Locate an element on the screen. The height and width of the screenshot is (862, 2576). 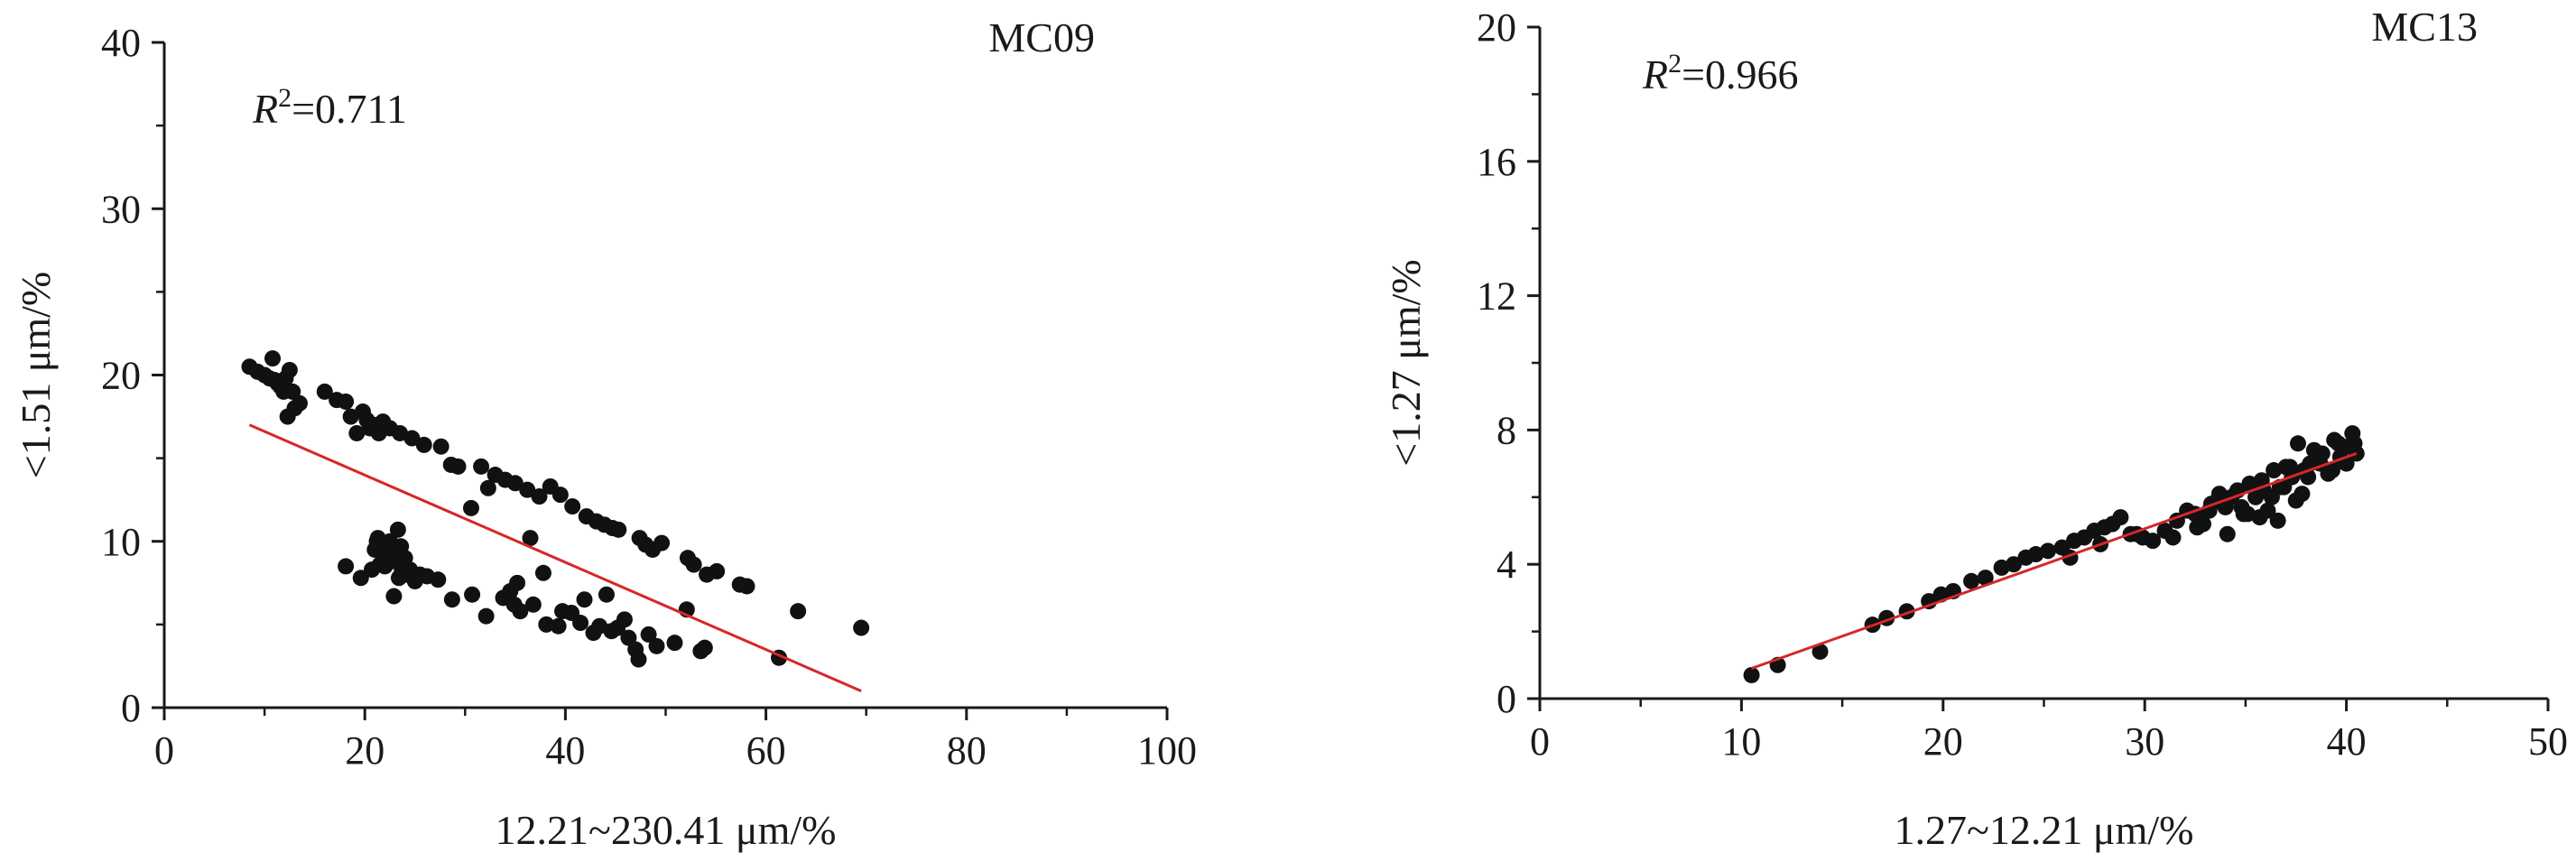
panel-label: MC09 is located at coordinates (1041, 37).